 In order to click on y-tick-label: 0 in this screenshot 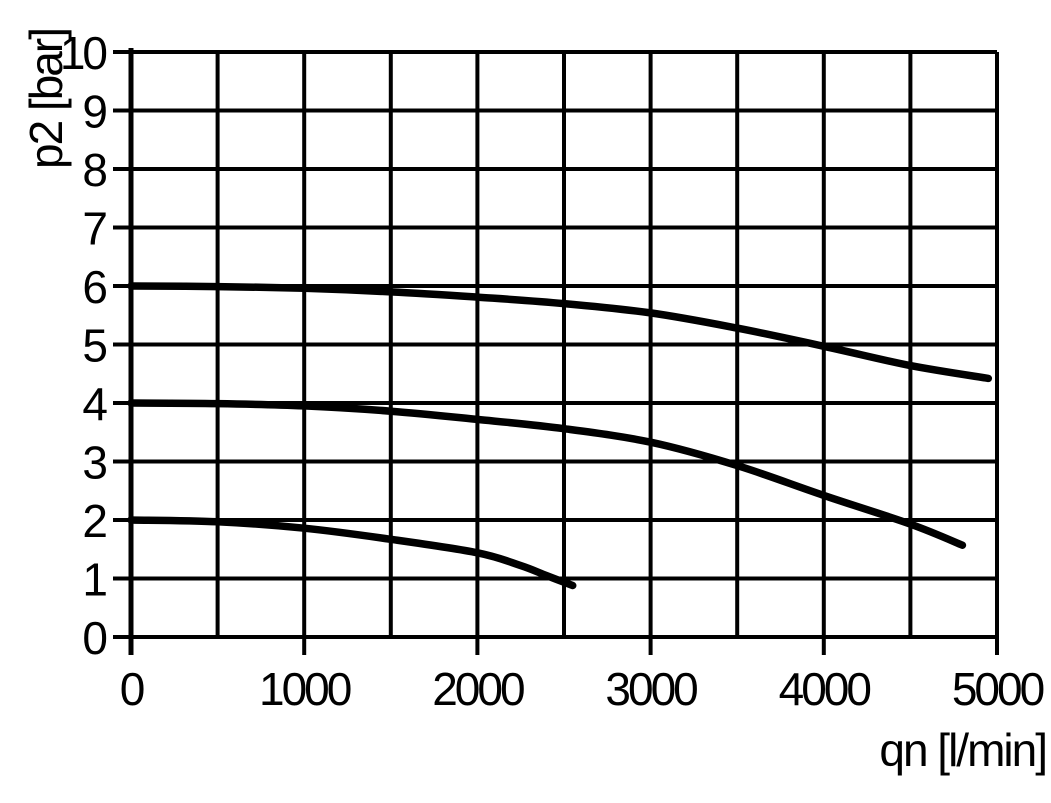, I will do `click(94, 638)`.